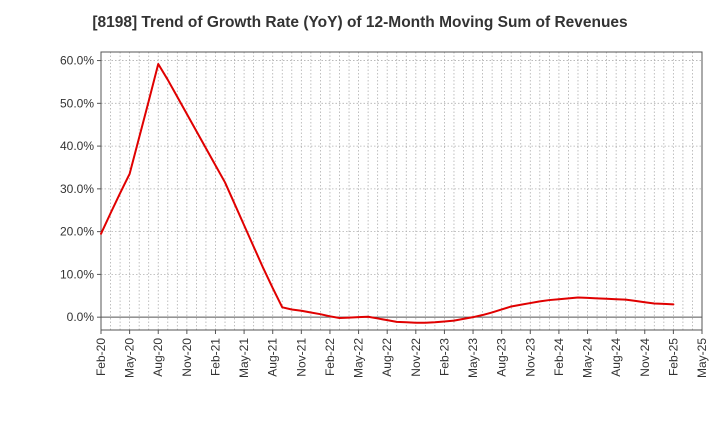 This screenshot has width=720, height=440. What do you see at coordinates (416, 357) in the screenshot?
I see `x-tick-label: Nov-22` at bounding box center [416, 357].